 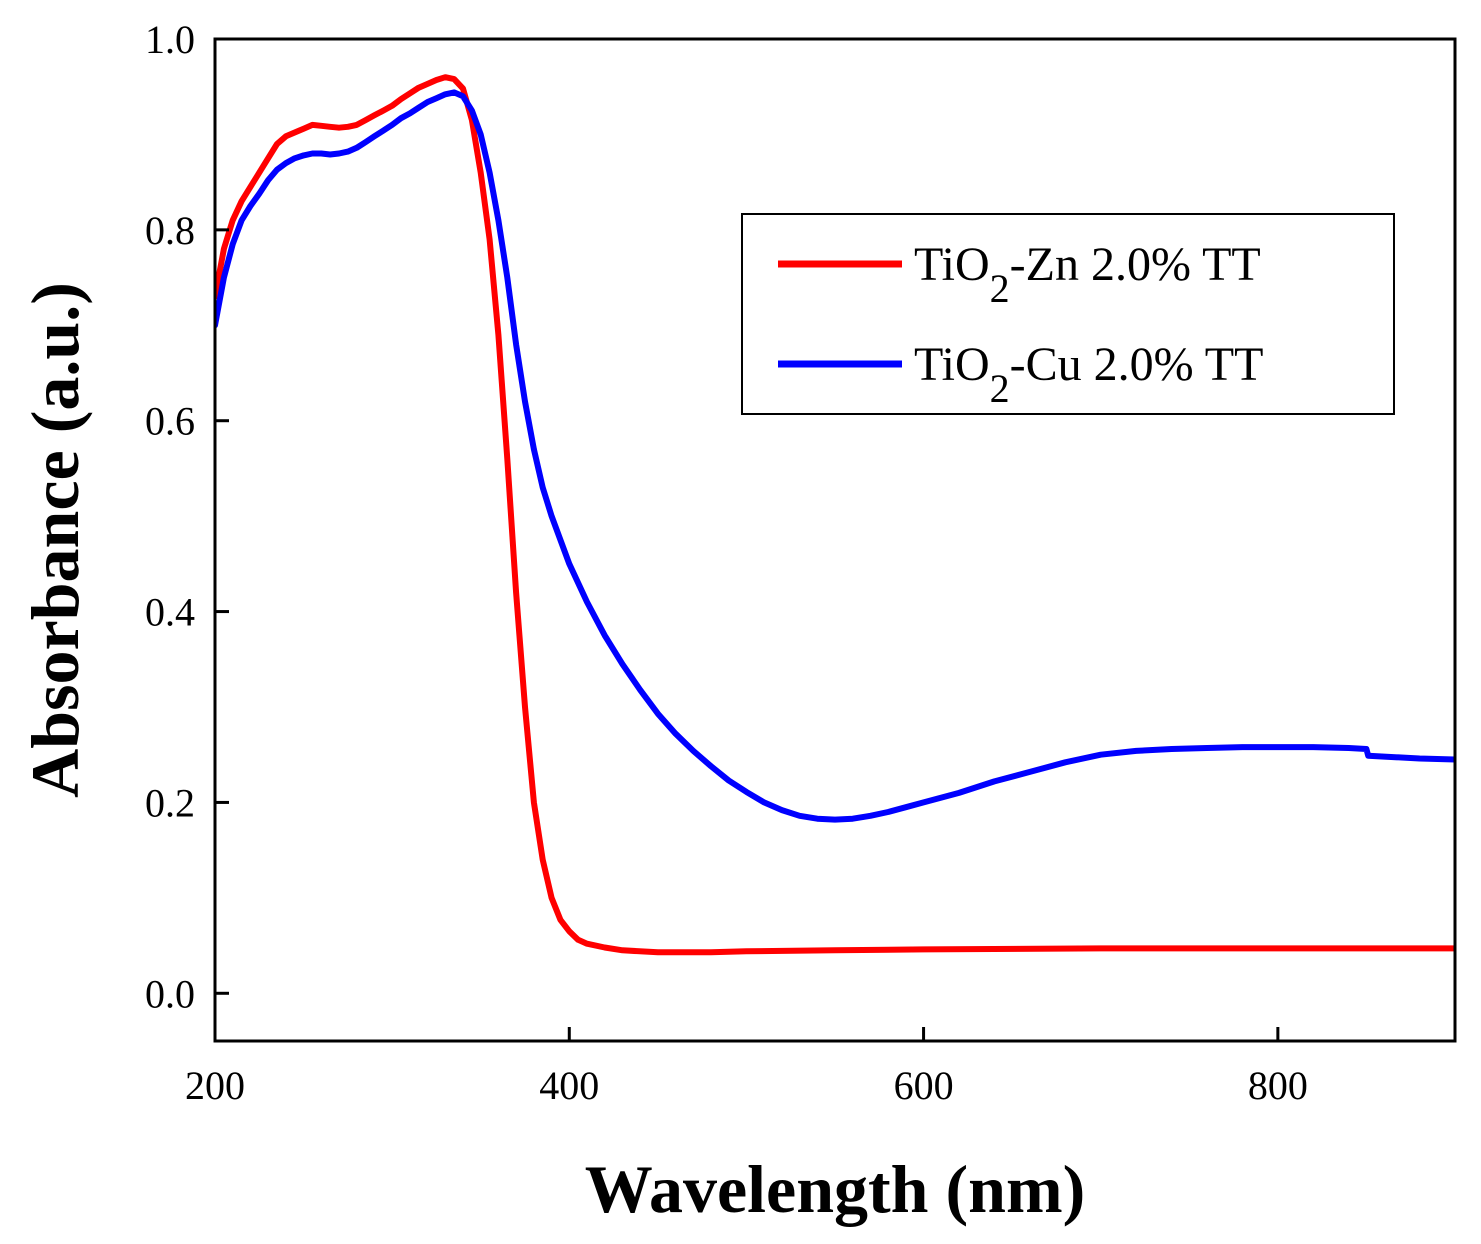 I want to click on y-tick-label: 0.8, so click(x=170, y=230).